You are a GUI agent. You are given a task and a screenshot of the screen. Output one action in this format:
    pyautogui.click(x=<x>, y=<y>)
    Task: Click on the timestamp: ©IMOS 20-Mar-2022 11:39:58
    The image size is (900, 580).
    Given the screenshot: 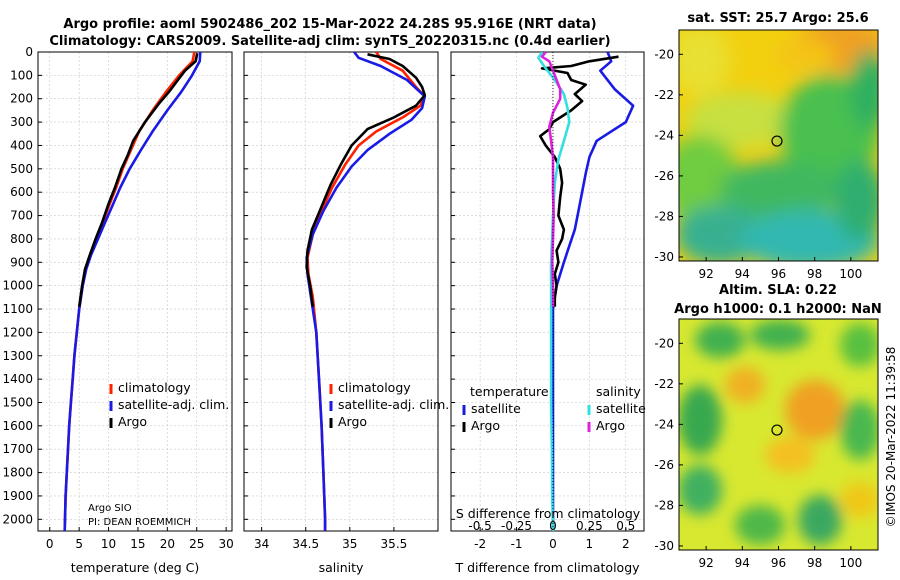 What is the action you would take?
    pyautogui.click(x=891, y=437)
    